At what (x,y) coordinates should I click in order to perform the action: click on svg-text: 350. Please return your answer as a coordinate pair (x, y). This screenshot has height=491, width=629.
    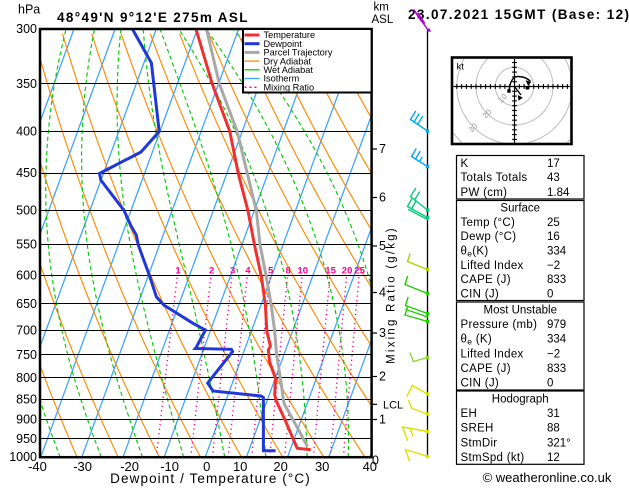
    Looking at the image, I should click on (26, 84).